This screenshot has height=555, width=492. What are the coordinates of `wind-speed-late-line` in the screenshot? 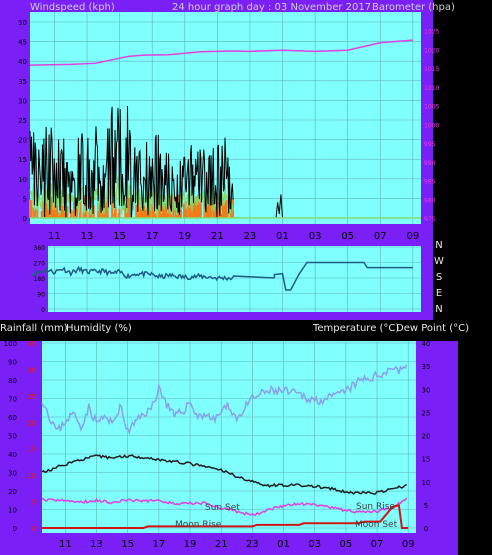 It's located at (279, 206).